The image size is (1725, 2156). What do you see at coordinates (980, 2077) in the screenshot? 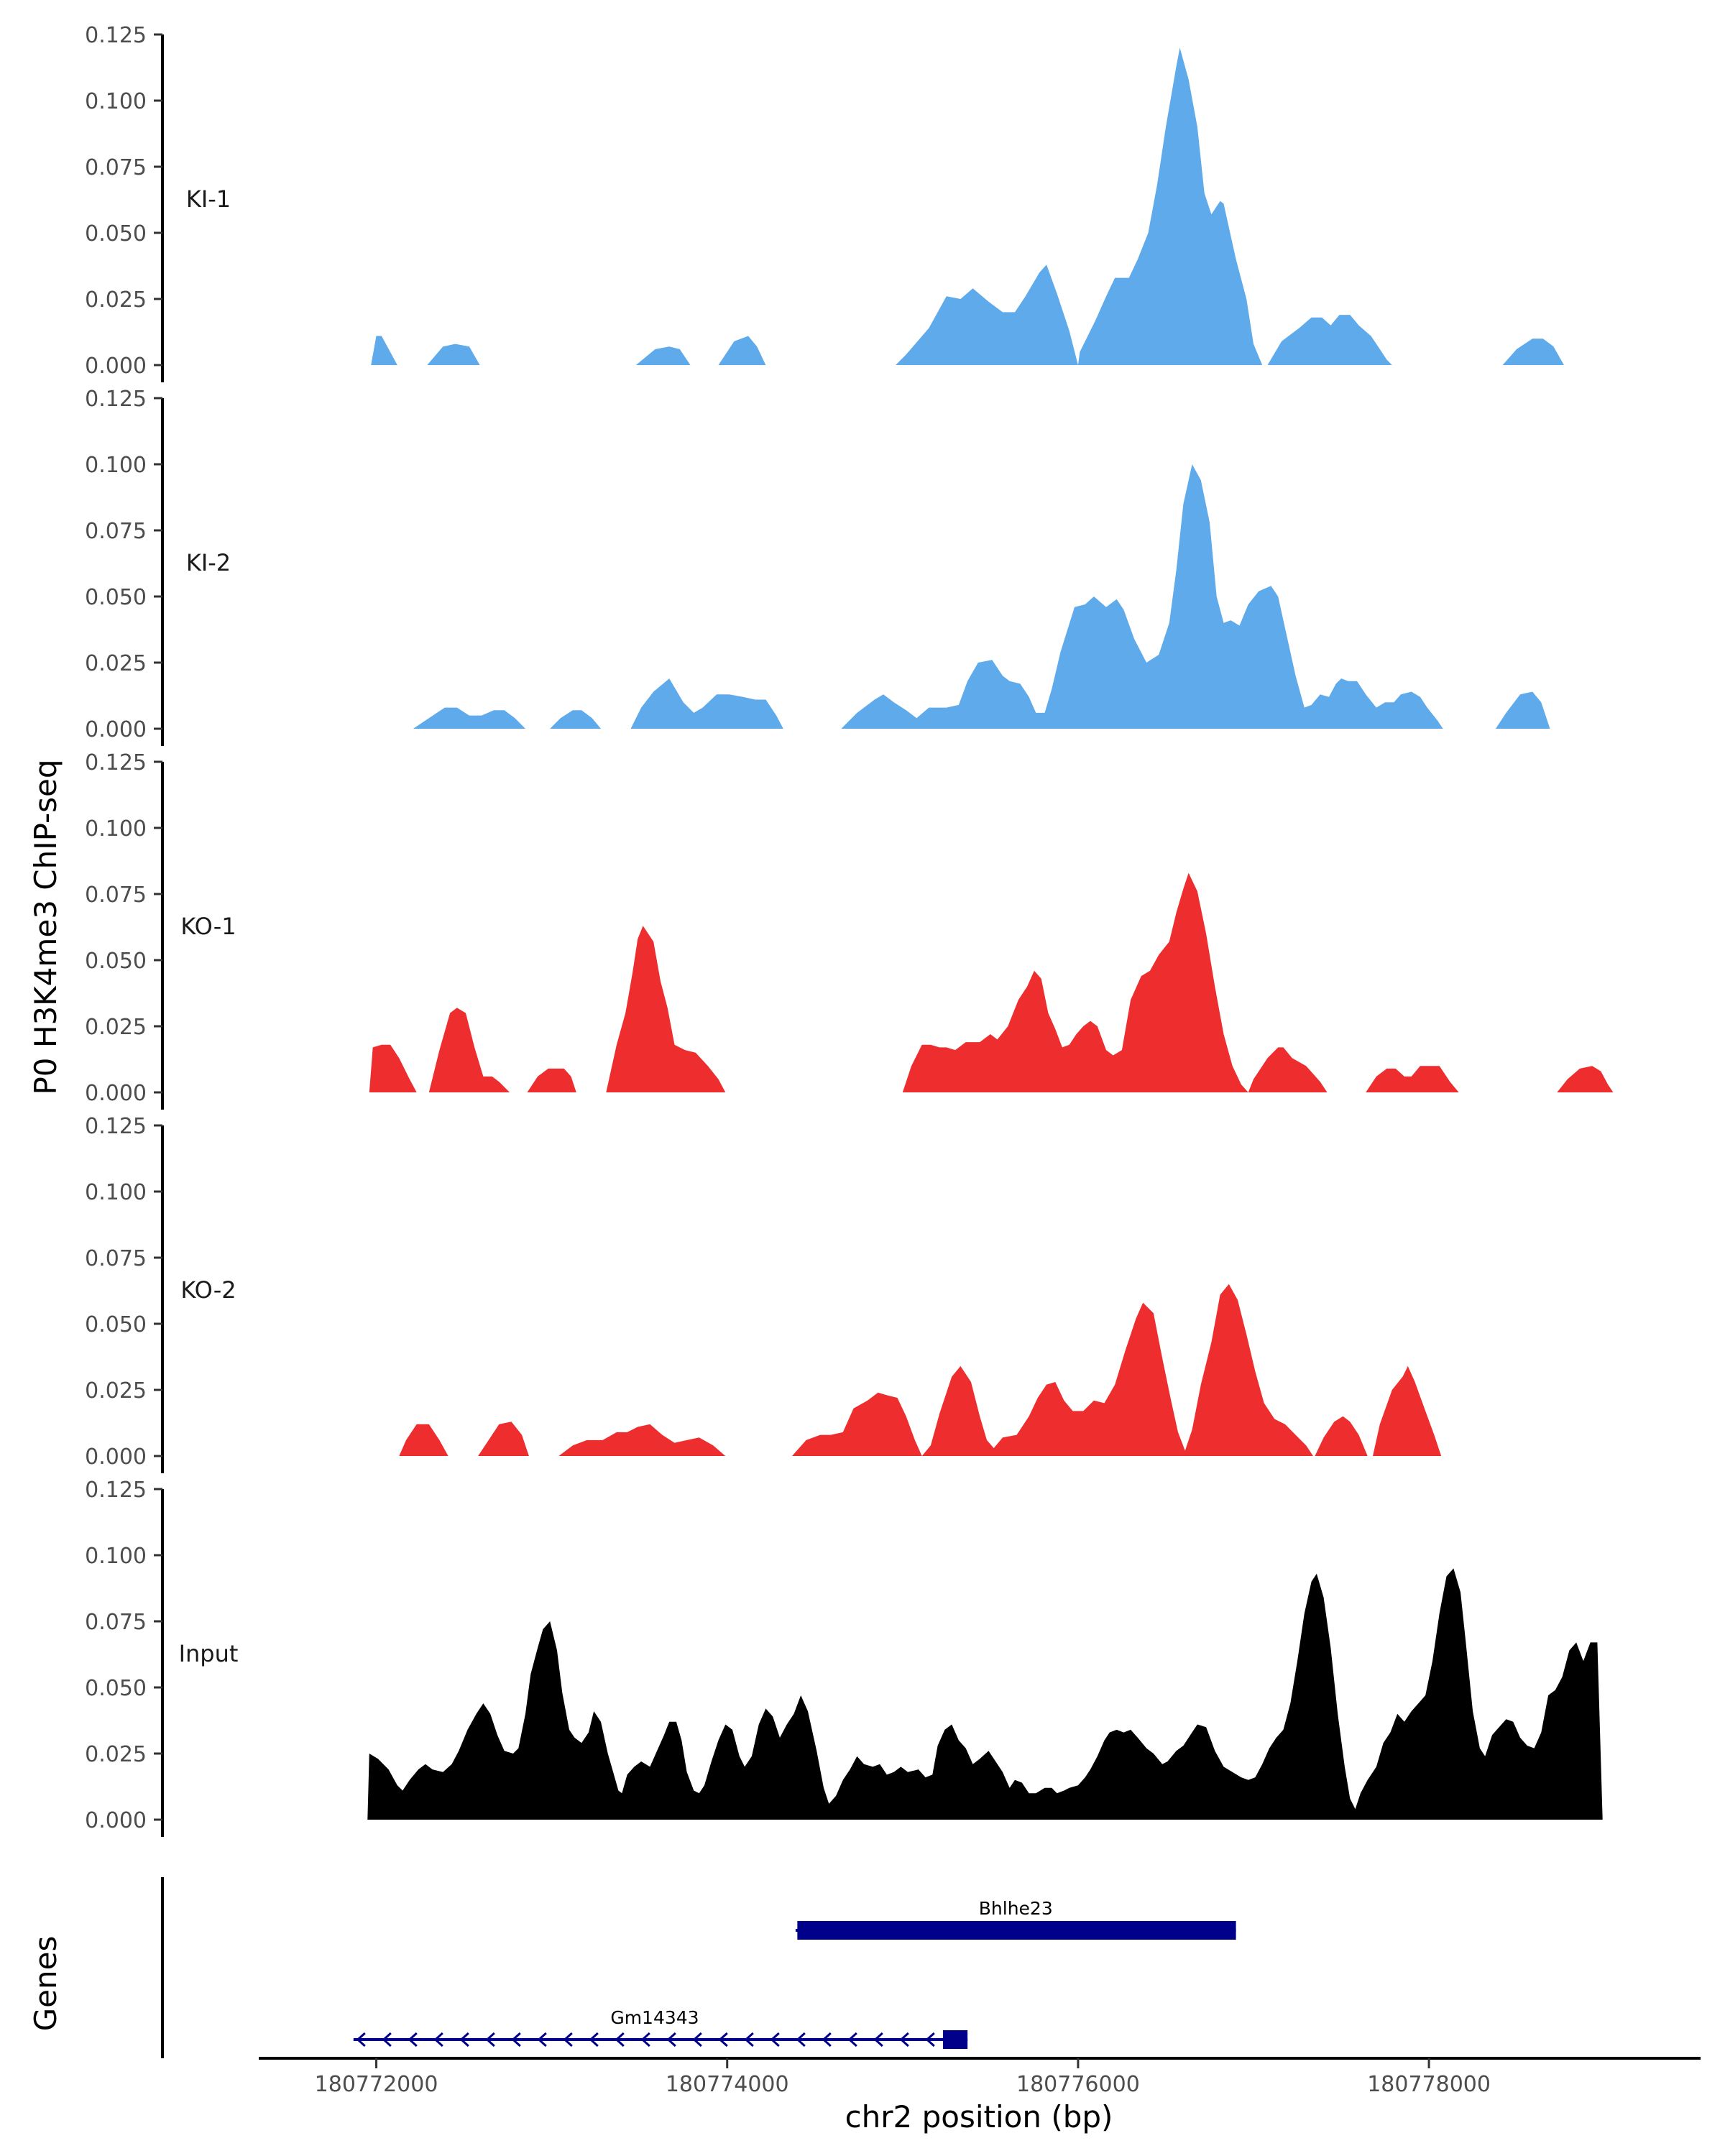
I see `x-axis: 180772000 180774000 180776000 180778000` at bounding box center [980, 2077].